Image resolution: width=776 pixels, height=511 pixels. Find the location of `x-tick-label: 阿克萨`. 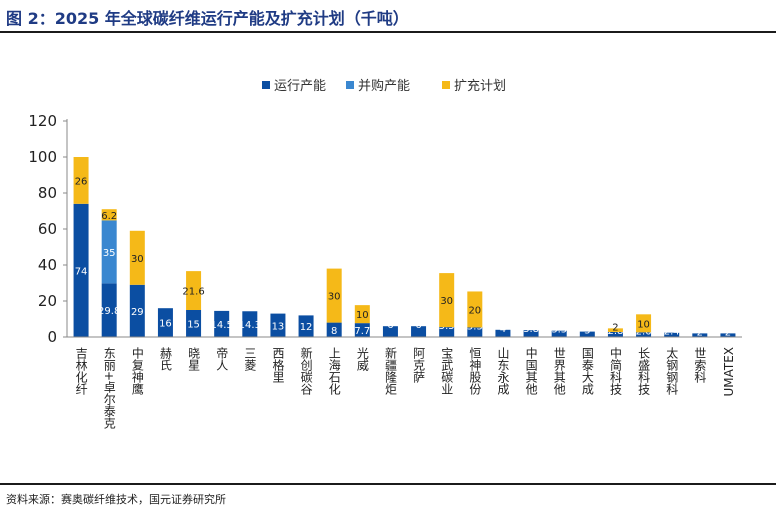

x-tick-label: 阿克萨 is located at coordinates (419, 365).